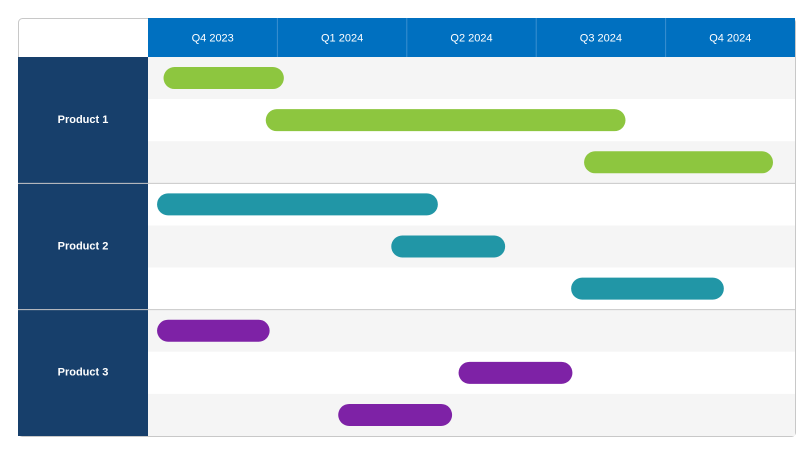  Describe the element at coordinates (213, 38) in the screenshot. I see `x-tick-label: Q4 2023` at that location.